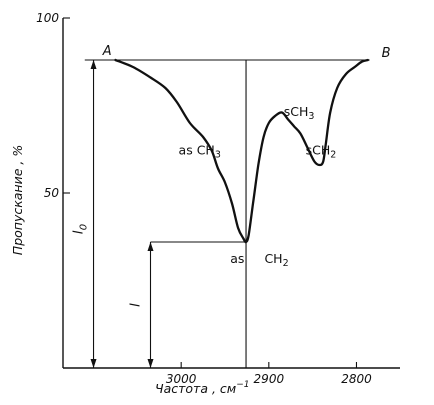  I want to click on y-tick-label: 50, so click(52, 193).